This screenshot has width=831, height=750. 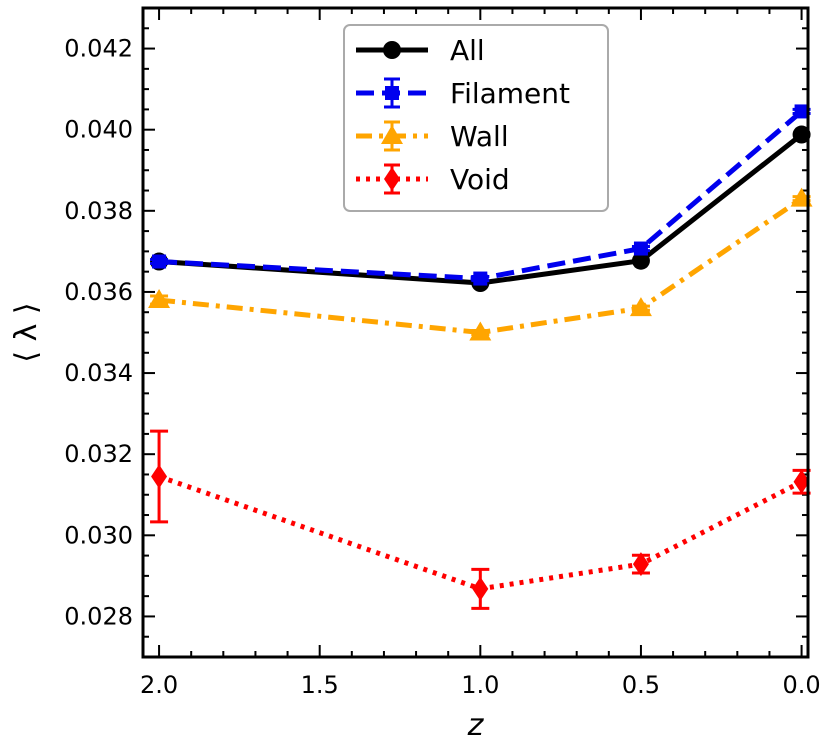 What do you see at coordinates (98, 49) in the screenshot?
I see `y-tick-label: 0.042` at bounding box center [98, 49].